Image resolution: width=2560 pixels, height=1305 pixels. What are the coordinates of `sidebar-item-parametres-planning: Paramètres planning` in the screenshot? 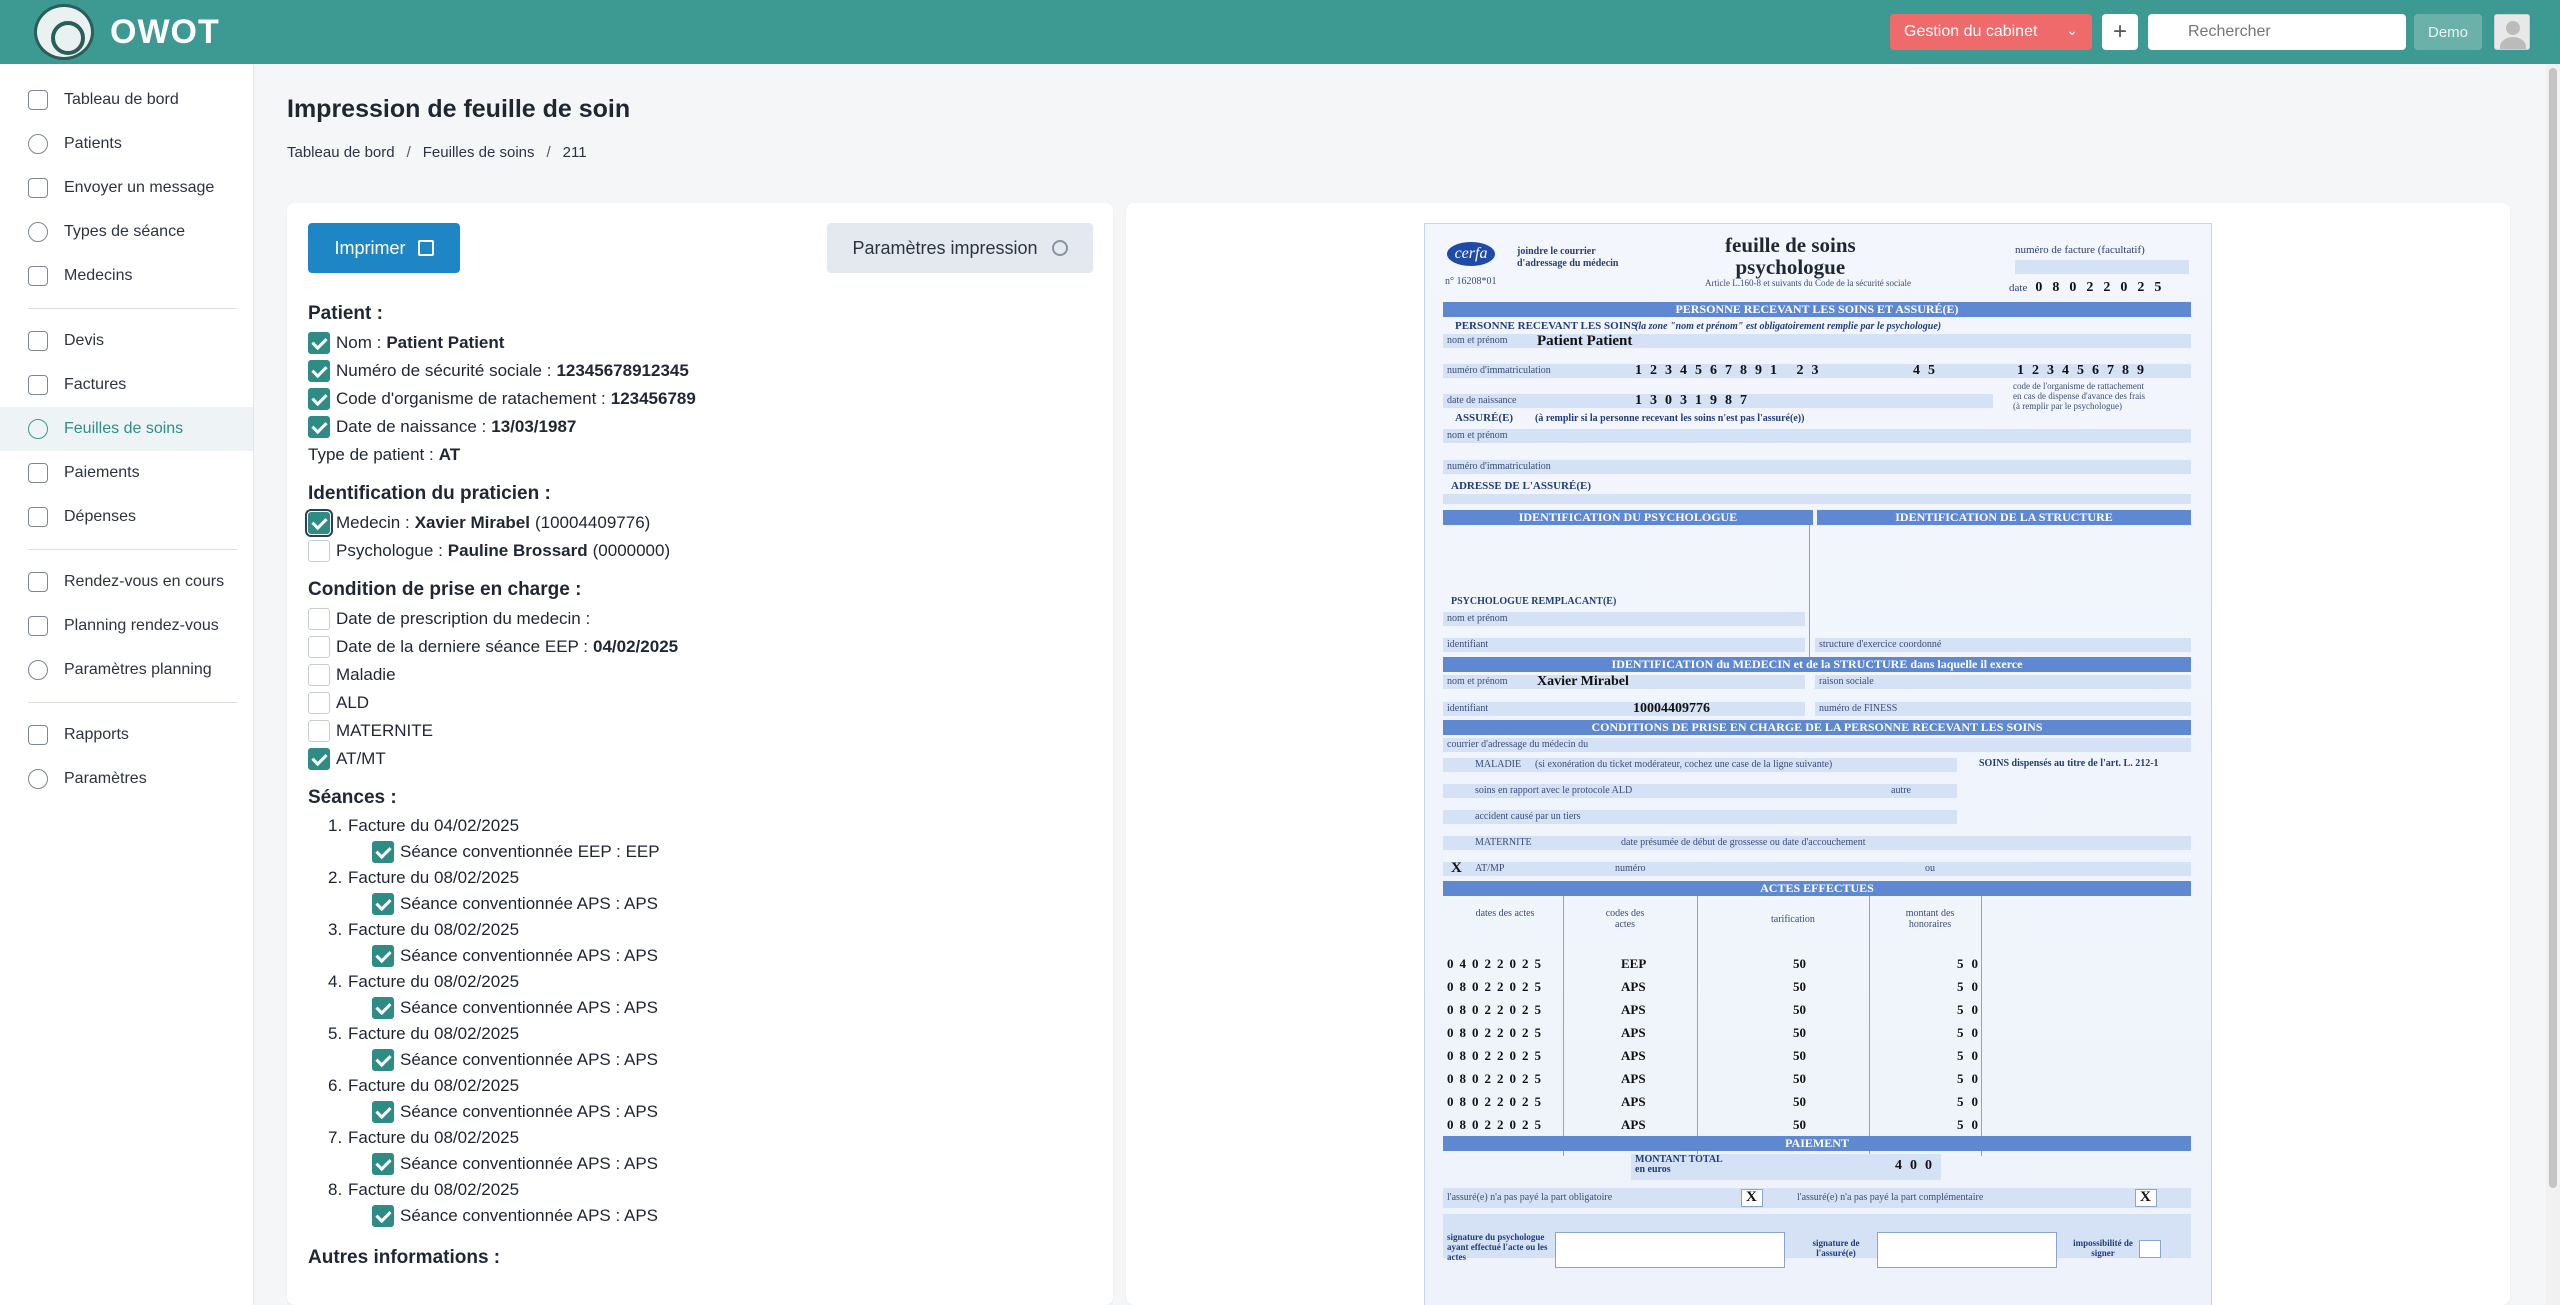 It's located at (126, 670).